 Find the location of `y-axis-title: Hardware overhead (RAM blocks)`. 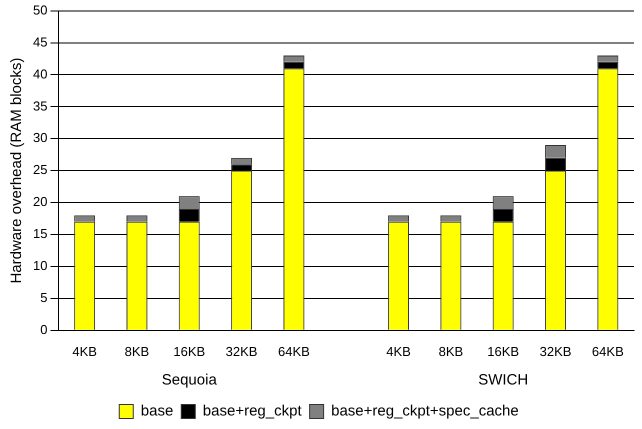

y-axis-title: Hardware overhead (RAM blocks) is located at coordinates (17, 171).